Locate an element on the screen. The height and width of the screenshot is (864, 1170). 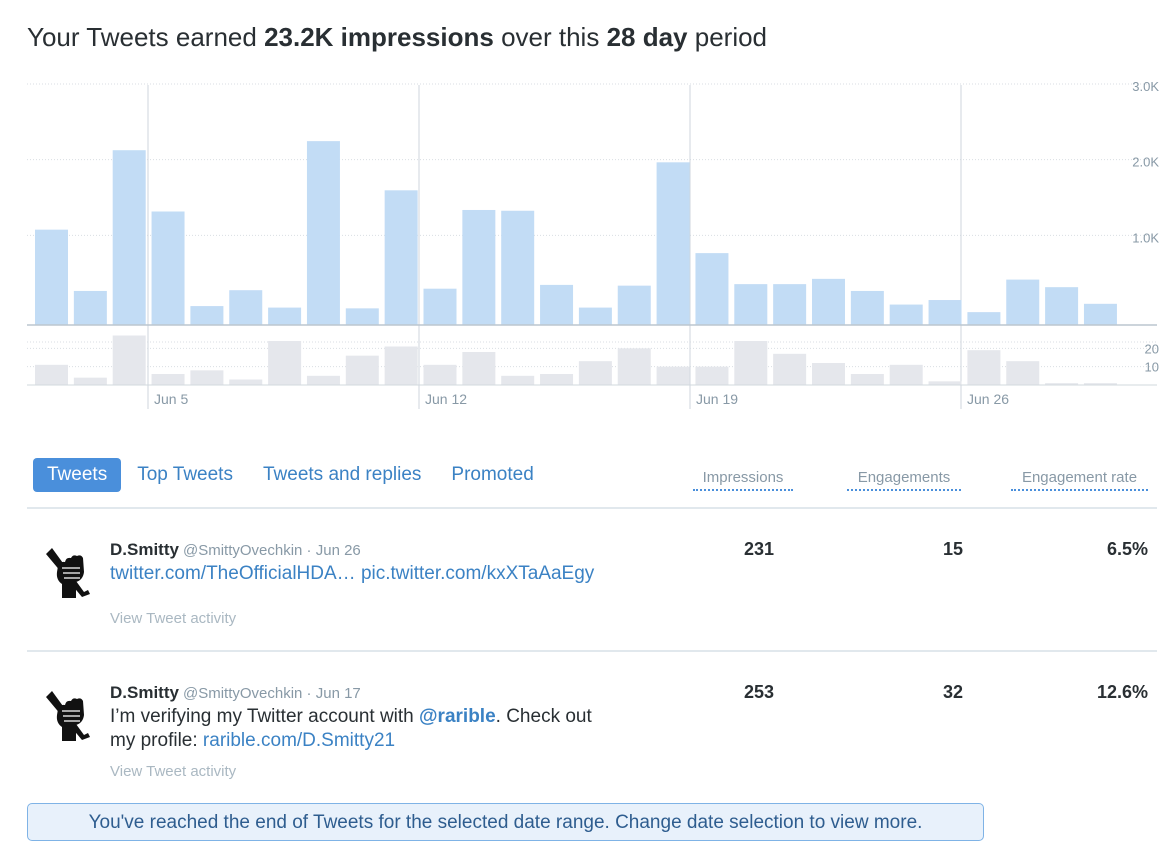
x-tick-label: Jun 26 is located at coordinates (988, 399).